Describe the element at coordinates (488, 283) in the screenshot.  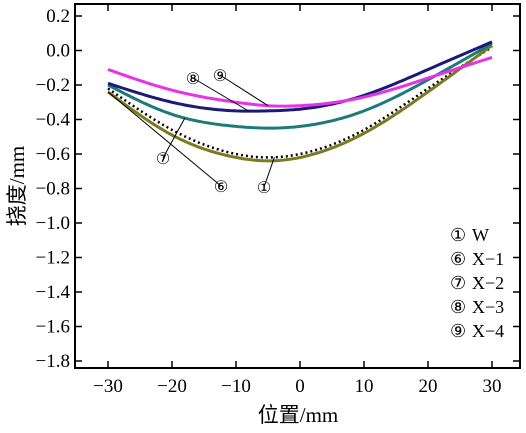
I see `legend-label: X−2` at that location.